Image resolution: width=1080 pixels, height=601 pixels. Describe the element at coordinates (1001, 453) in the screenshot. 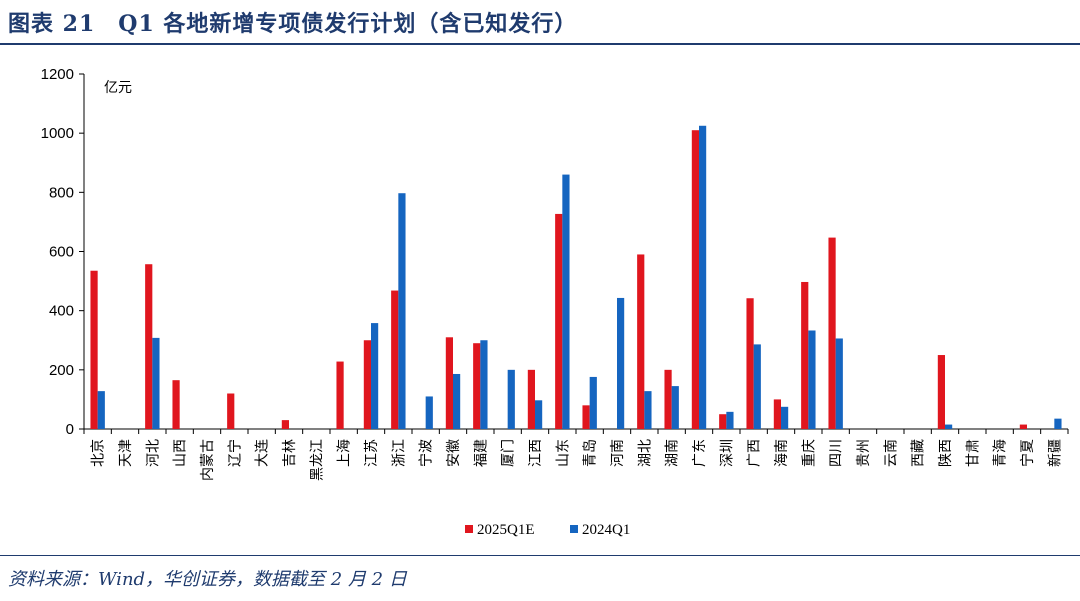

I see `x-category-label: 青海` at that location.